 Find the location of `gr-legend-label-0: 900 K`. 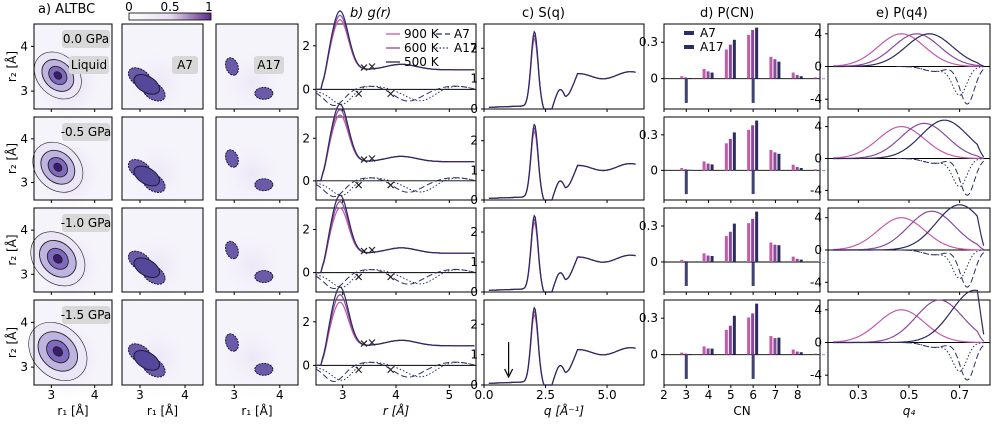

gr-legend-label-0: 900 K is located at coordinates (422, 34).